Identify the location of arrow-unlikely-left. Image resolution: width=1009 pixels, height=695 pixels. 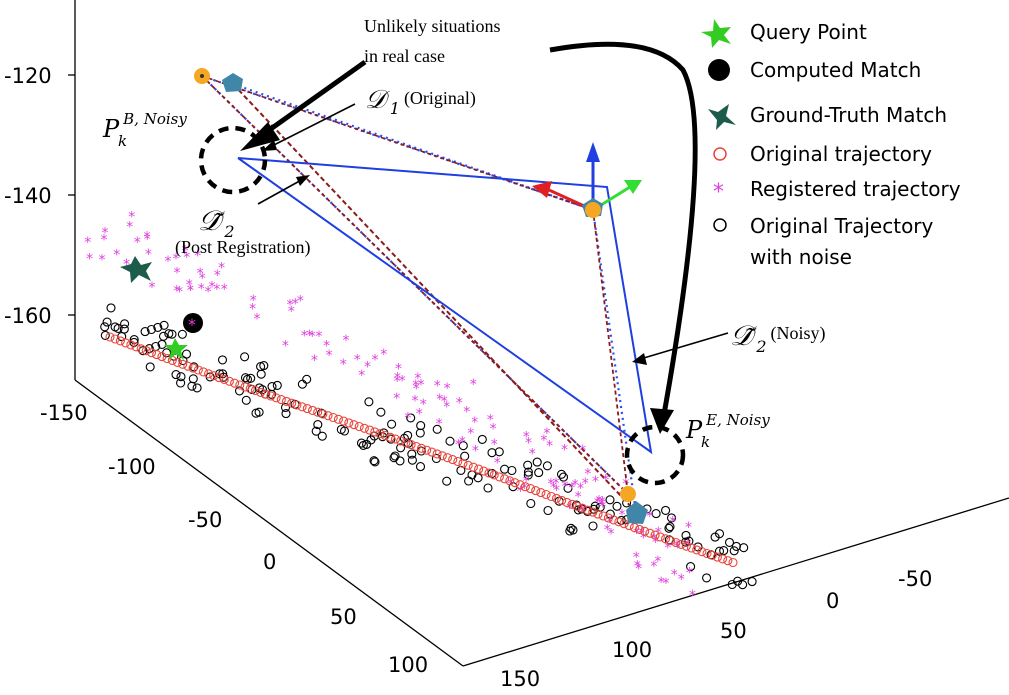
(311, 100).